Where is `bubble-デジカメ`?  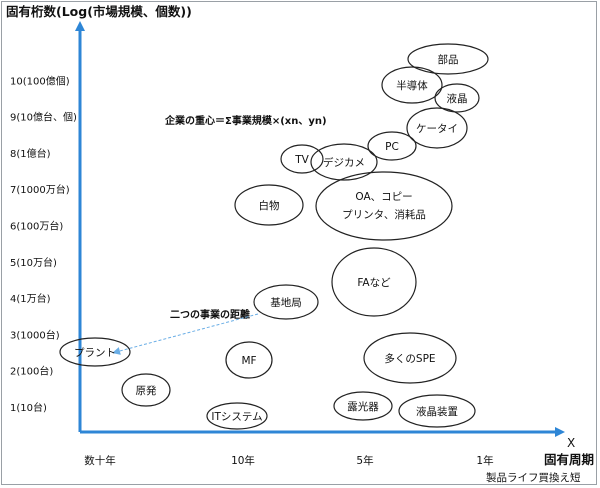
bubble-デジカメ is located at coordinates (344, 162).